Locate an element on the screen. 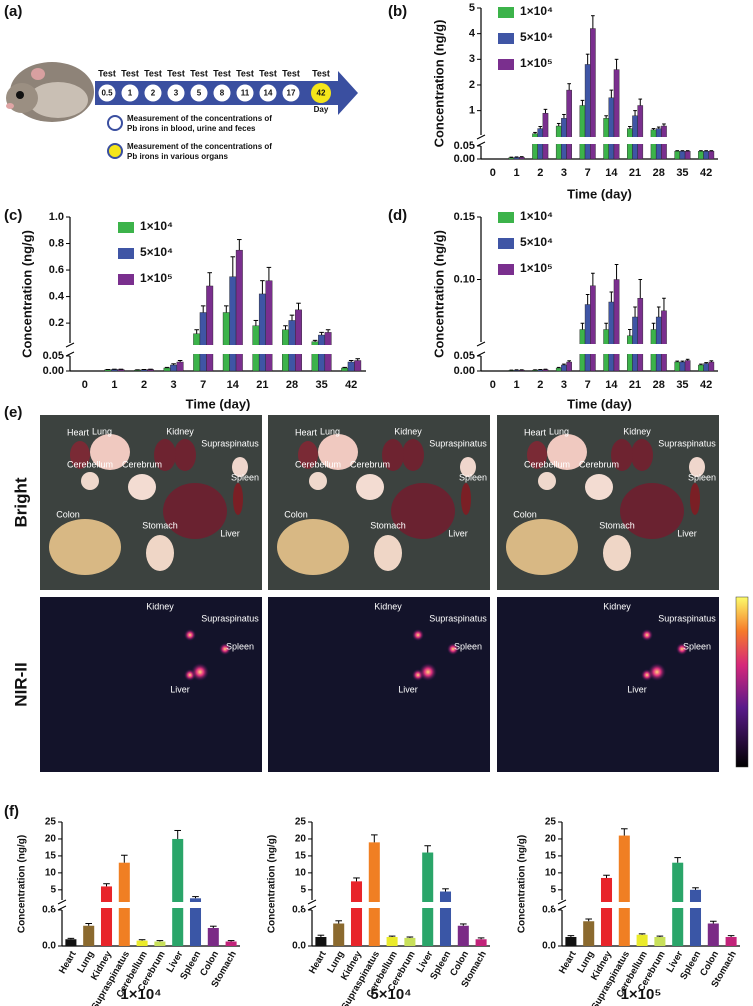 The height and width of the screenshot is (1006, 753). y-tick-label: 15 is located at coordinates (301, 856).